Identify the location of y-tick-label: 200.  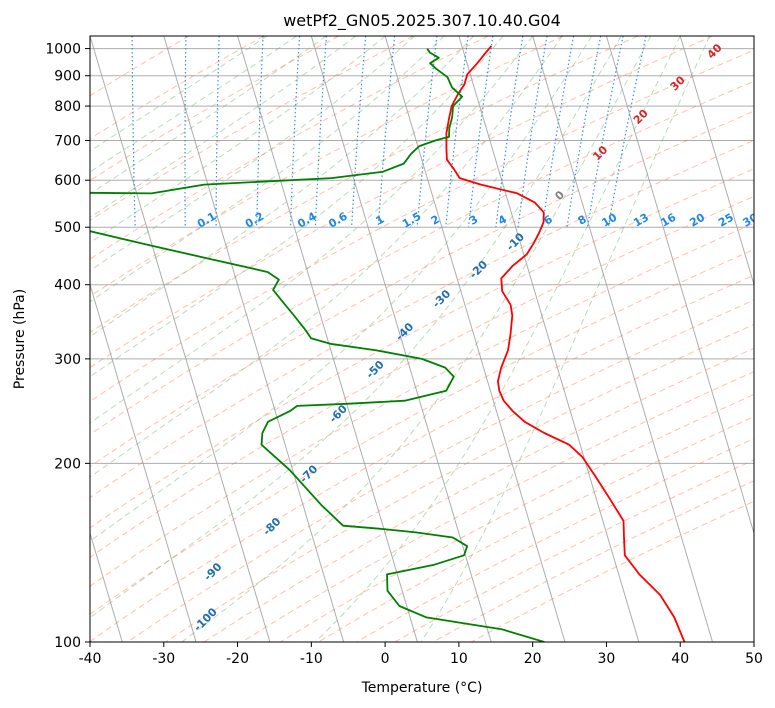
(67, 464).